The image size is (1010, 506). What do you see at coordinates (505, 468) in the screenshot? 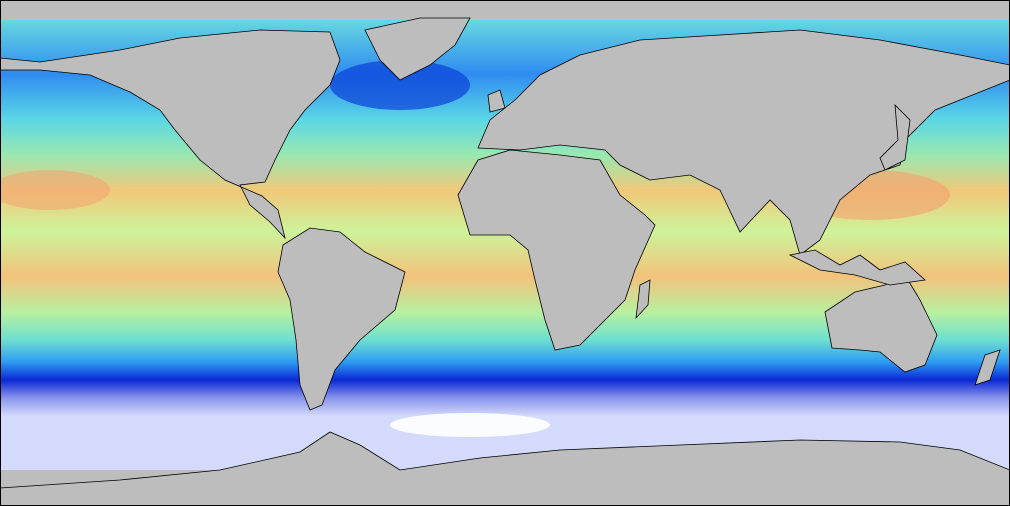
I see `antarctica` at bounding box center [505, 468].